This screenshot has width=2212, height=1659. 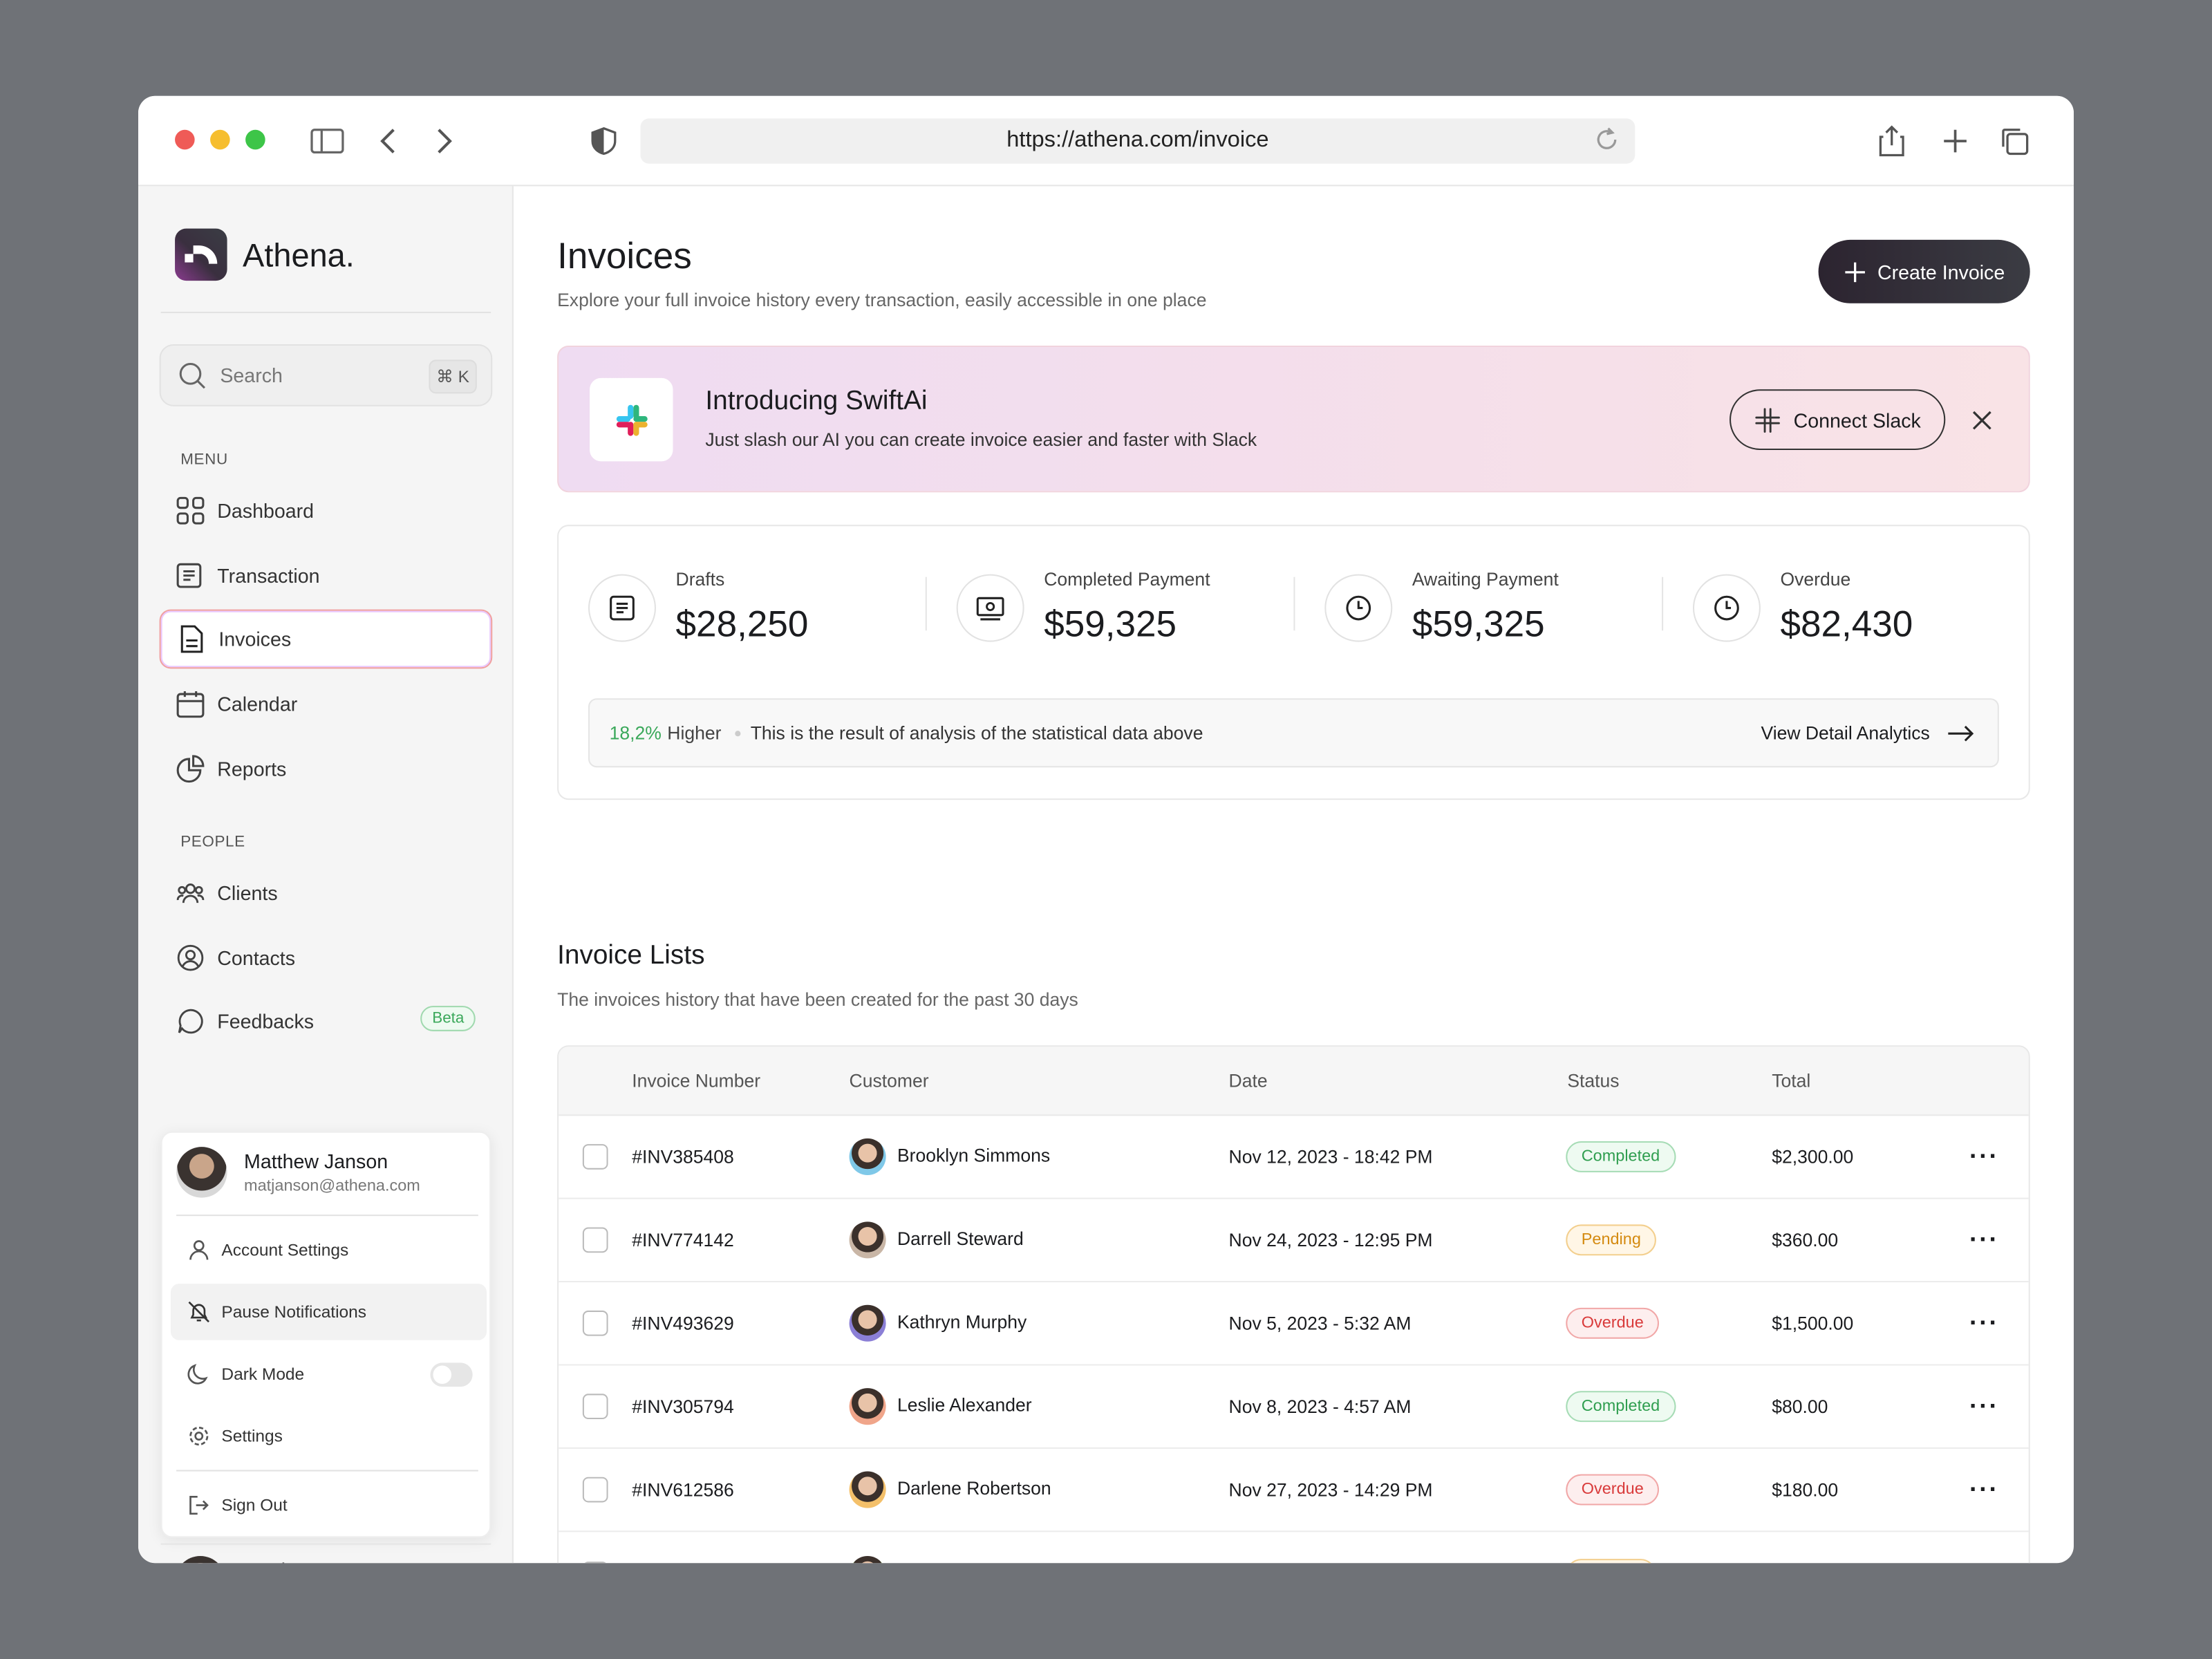 What do you see at coordinates (1792, 1080) in the screenshot?
I see `column-header: Total` at bounding box center [1792, 1080].